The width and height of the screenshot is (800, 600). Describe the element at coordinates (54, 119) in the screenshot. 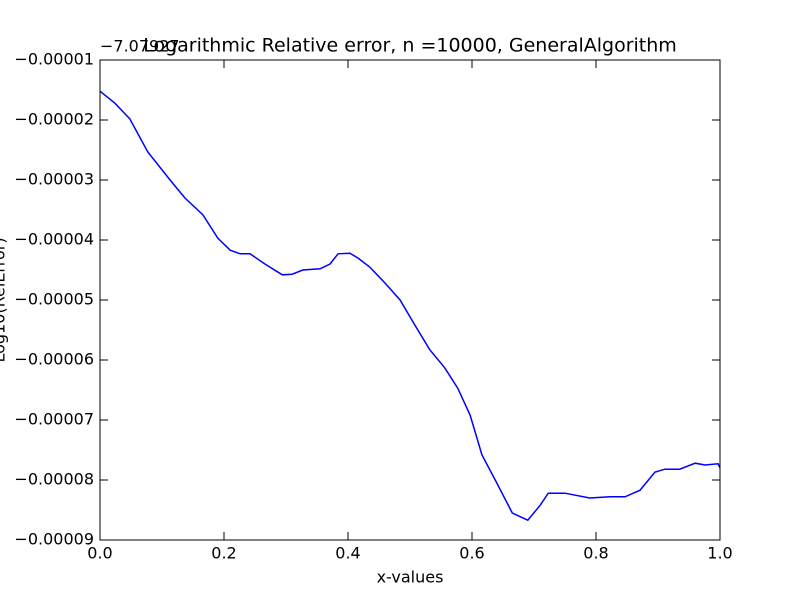

I see `y-tick-label: −0.00002` at that location.